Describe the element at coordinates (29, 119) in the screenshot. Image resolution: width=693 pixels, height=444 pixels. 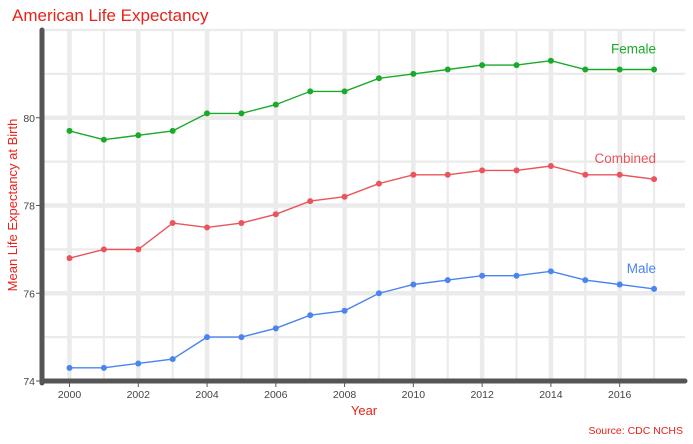
I see `y-tick-label: 80` at that location.